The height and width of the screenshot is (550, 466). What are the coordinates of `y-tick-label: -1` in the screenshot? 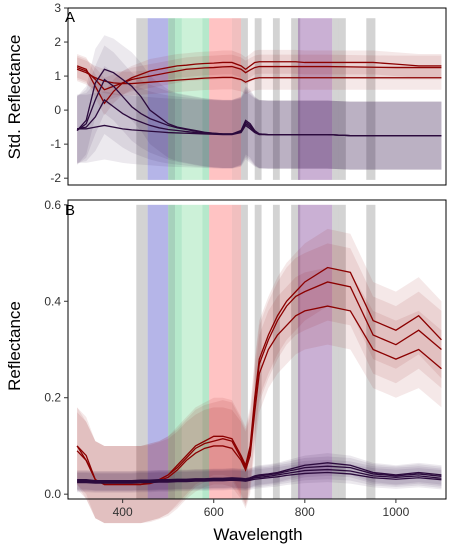 It's located at (55, 144).